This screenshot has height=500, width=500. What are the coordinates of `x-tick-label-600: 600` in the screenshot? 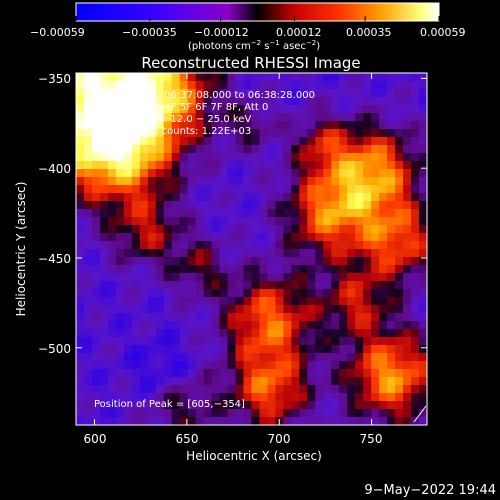 It's located at (95, 439).